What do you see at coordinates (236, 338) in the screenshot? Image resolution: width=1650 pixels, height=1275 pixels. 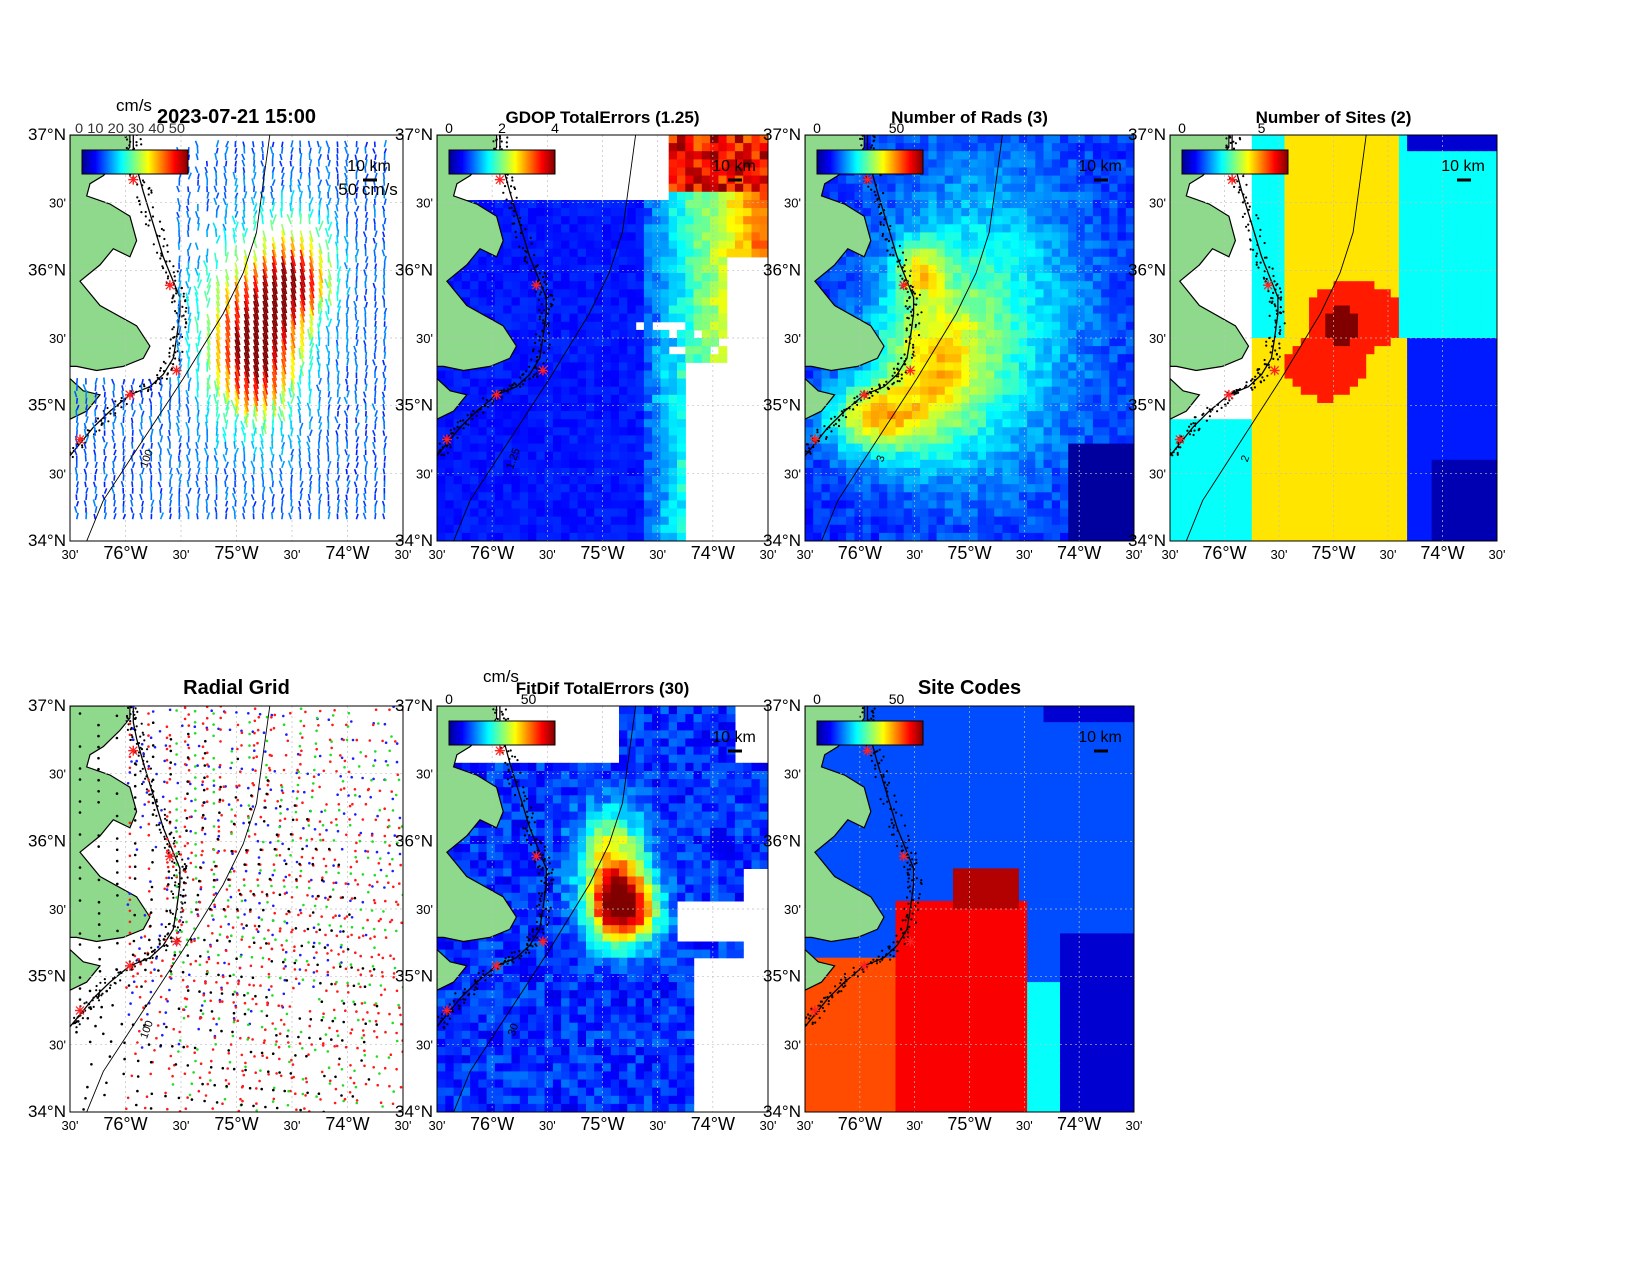 I see `map-area: 100` at bounding box center [236, 338].